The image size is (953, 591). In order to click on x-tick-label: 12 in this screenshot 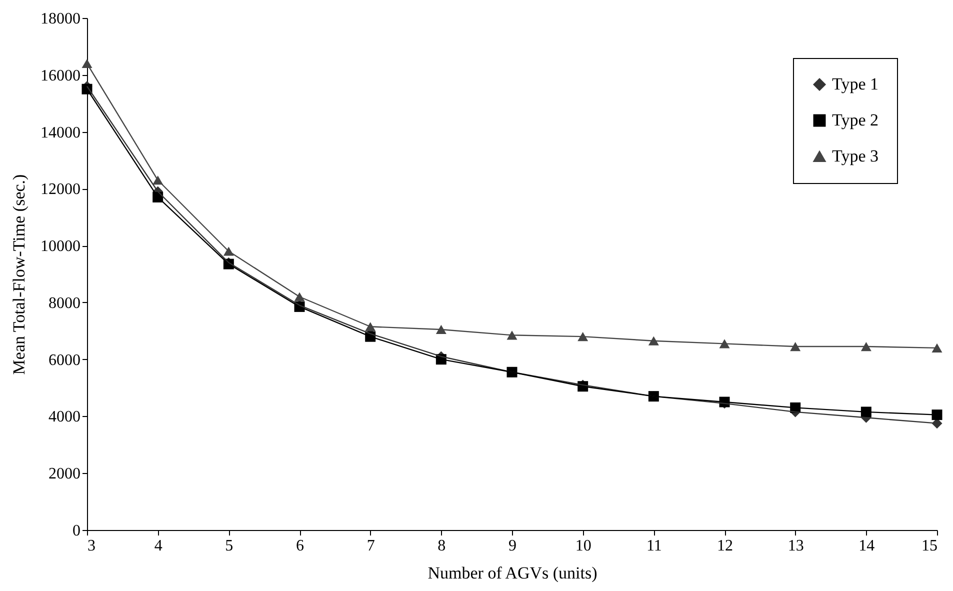, I will do `click(725, 546)`.